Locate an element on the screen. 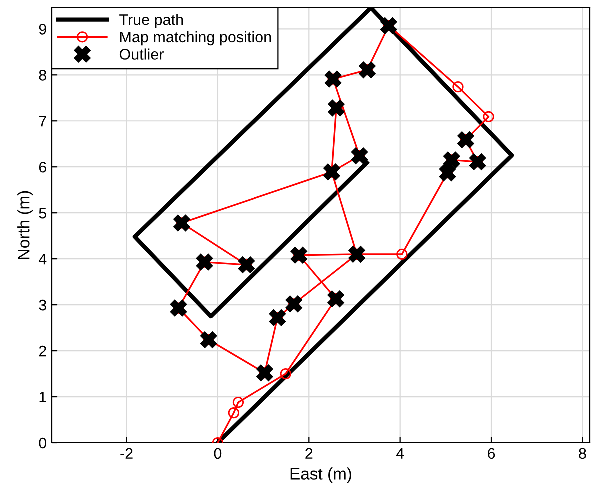 The height and width of the screenshot is (499, 593). y-tick-label: 8 is located at coordinates (42, 75).